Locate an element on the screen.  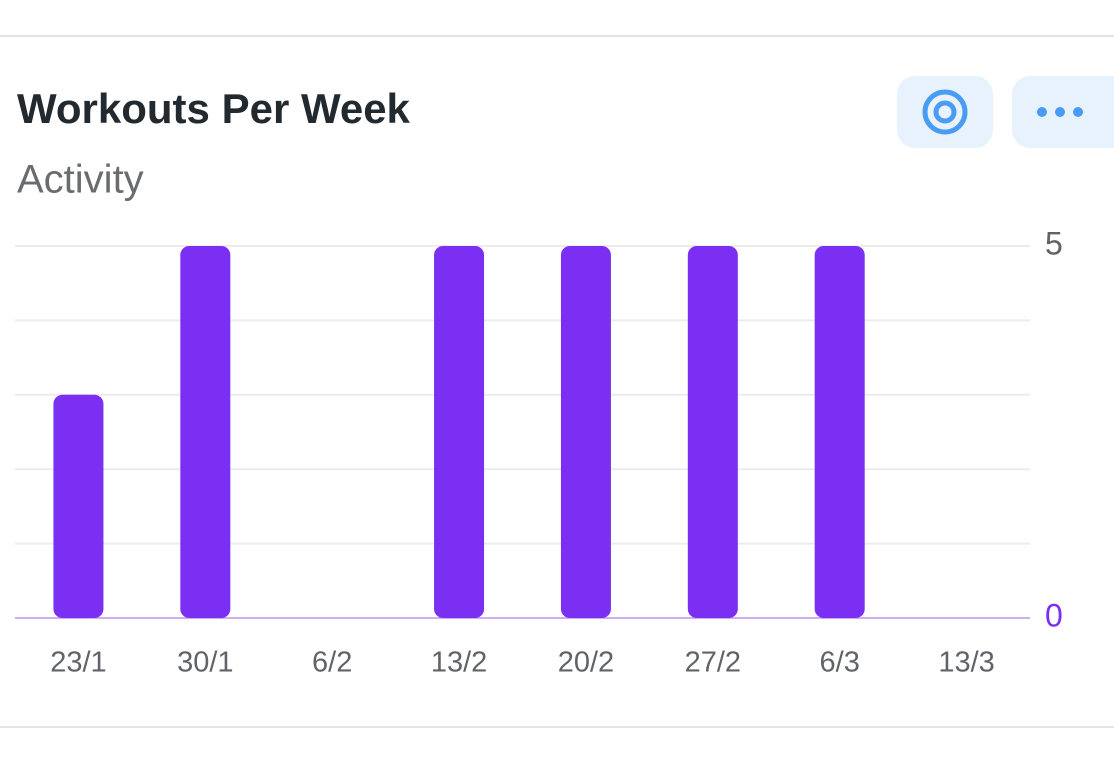
goal-button is located at coordinates (945, 112).